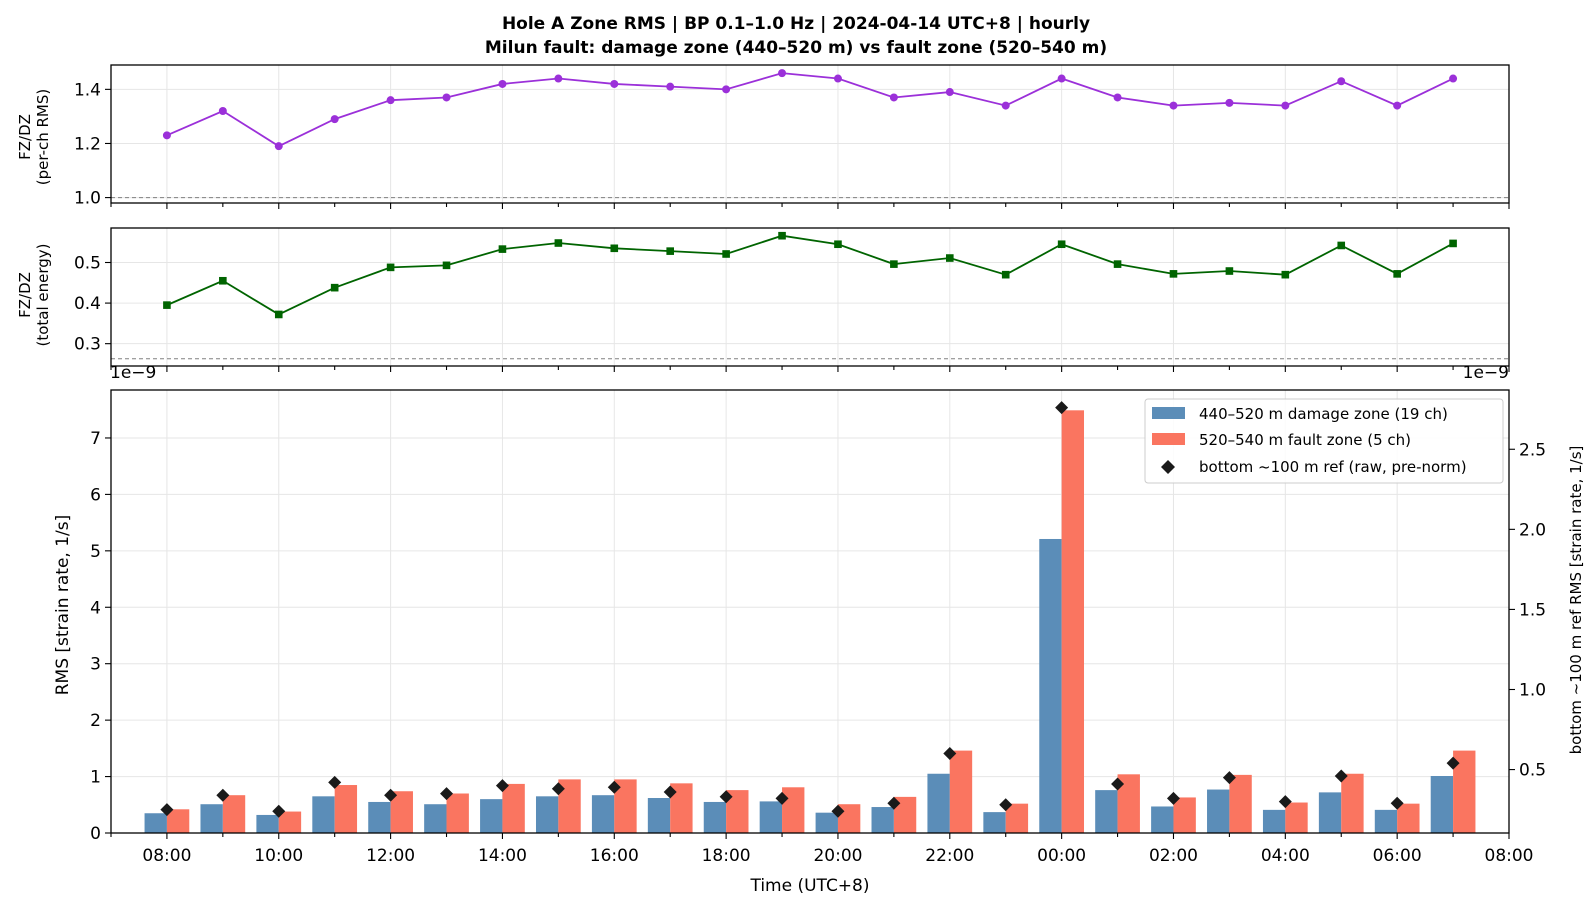  I want to click on panel3-offset-text-right: 1e−9, so click(1486, 373).